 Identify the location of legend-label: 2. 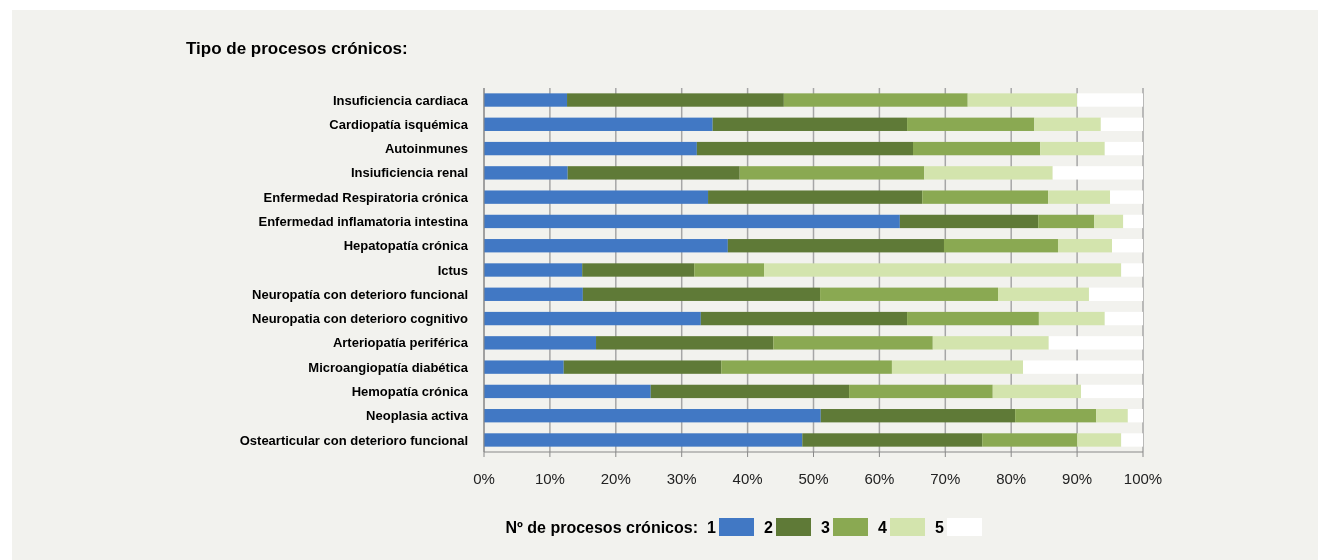
(768, 527).